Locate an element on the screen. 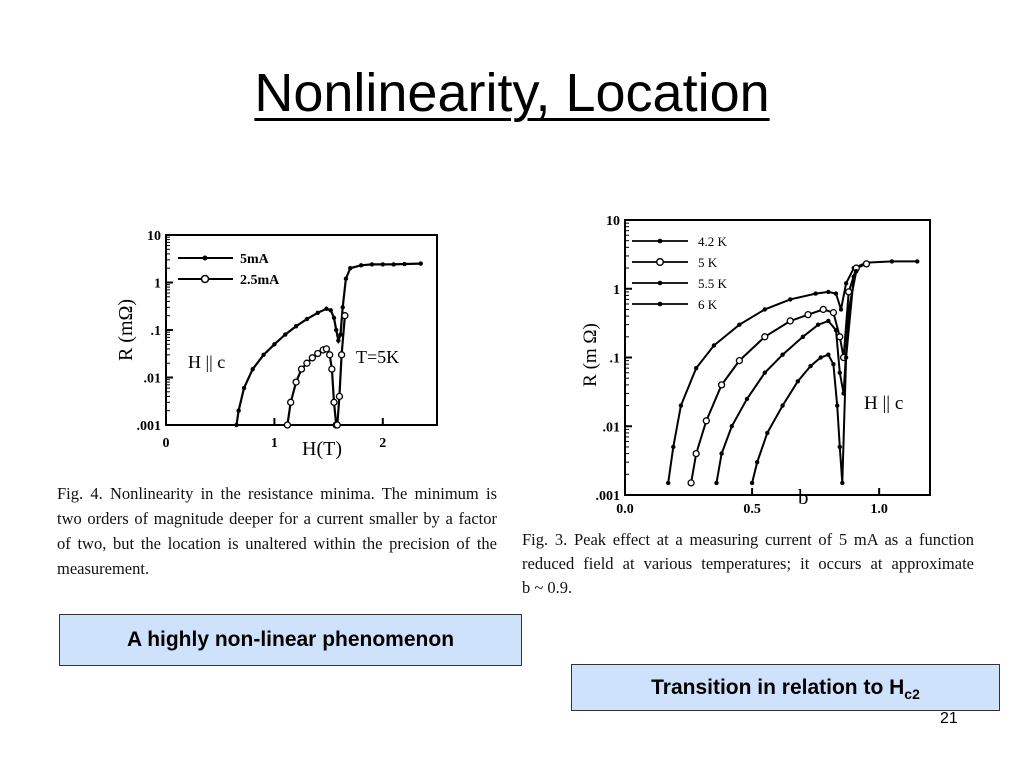  fig3-x-tick-label: 0.0 is located at coordinates (625, 508).